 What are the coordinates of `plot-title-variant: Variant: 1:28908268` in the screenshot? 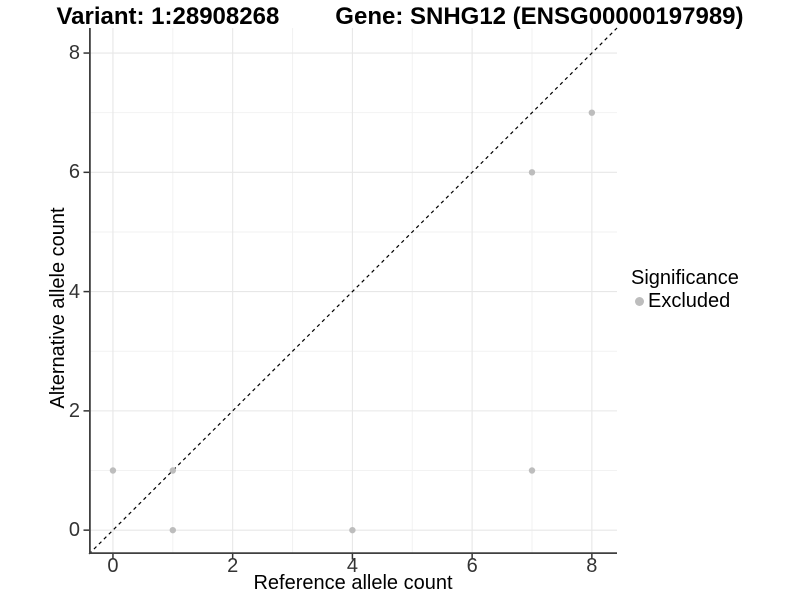 It's located at (168, 16).